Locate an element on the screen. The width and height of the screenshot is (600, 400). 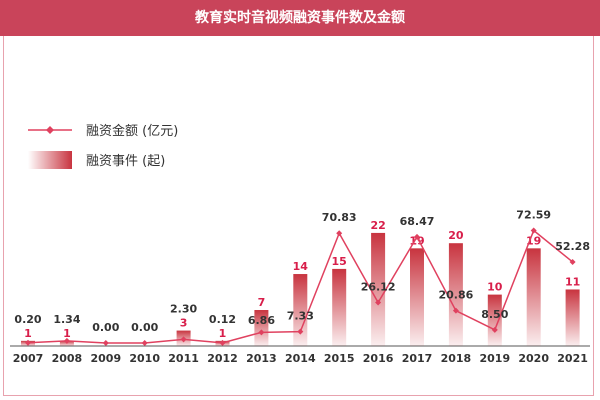
bar-swatch-icon is located at coordinates (50, 159).